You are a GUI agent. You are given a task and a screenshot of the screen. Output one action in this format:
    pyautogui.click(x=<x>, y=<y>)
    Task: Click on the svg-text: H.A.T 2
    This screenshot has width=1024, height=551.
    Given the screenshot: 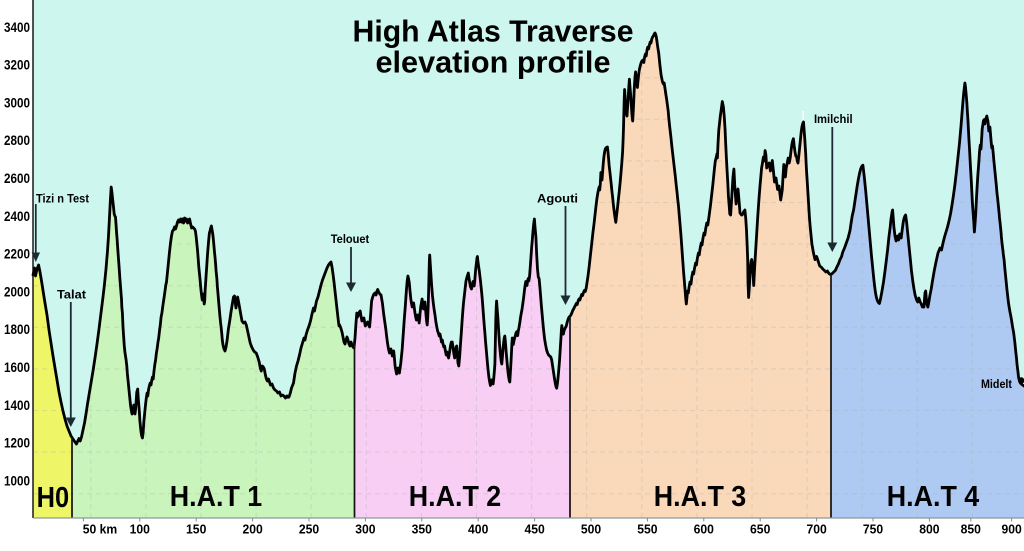 What is the action you would take?
    pyautogui.click(x=455, y=497)
    